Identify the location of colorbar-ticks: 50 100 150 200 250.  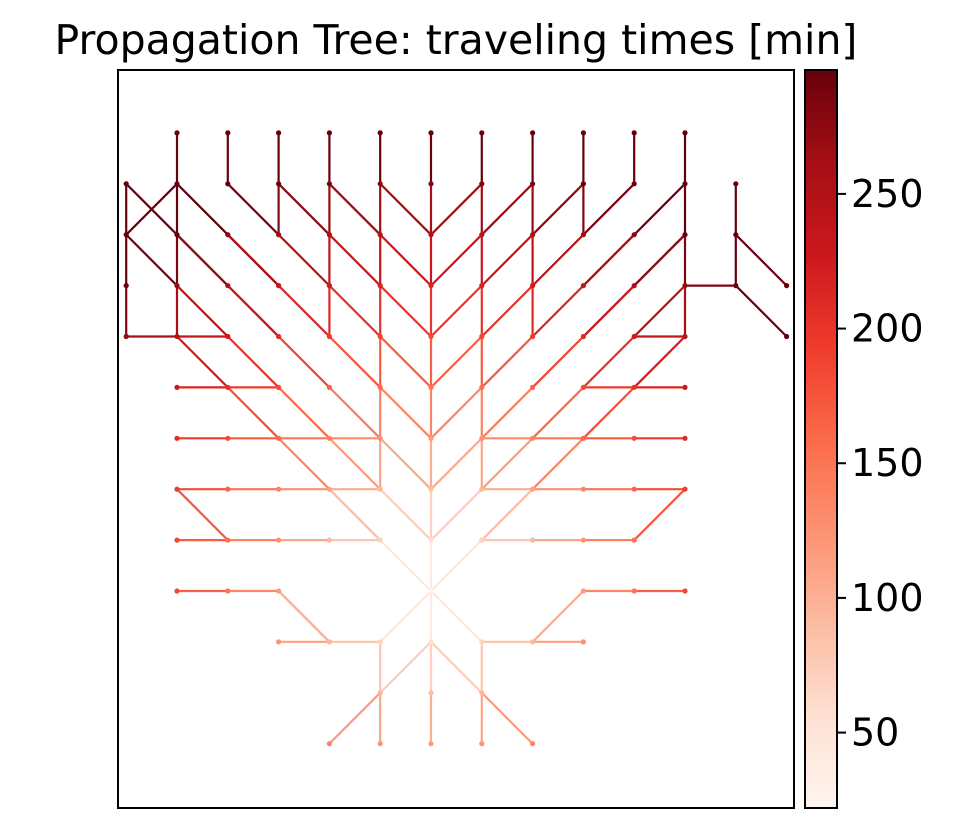
(880, 463).